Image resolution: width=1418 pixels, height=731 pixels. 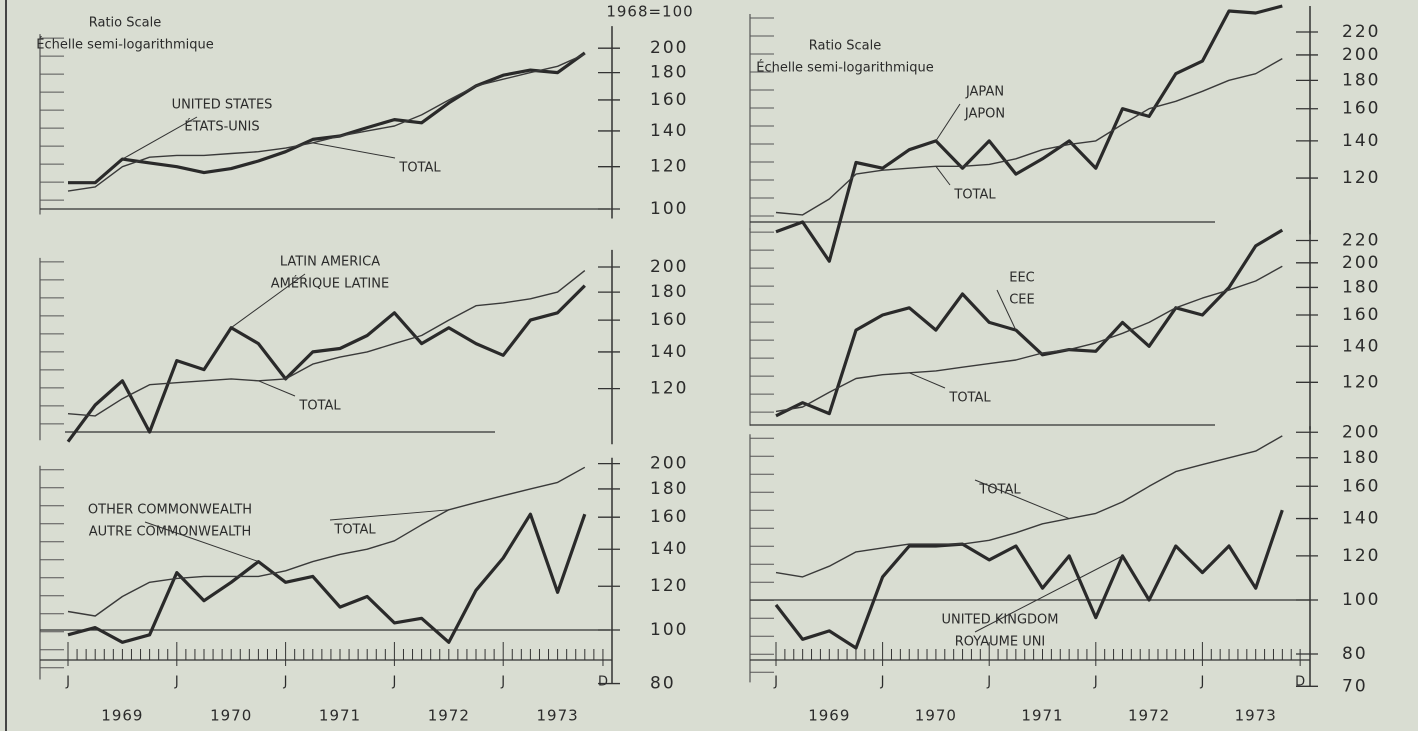 What do you see at coordinates (170, 510) in the screenshot?
I see `series-label: OTHER COMMONWEALTH` at bounding box center [170, 510].